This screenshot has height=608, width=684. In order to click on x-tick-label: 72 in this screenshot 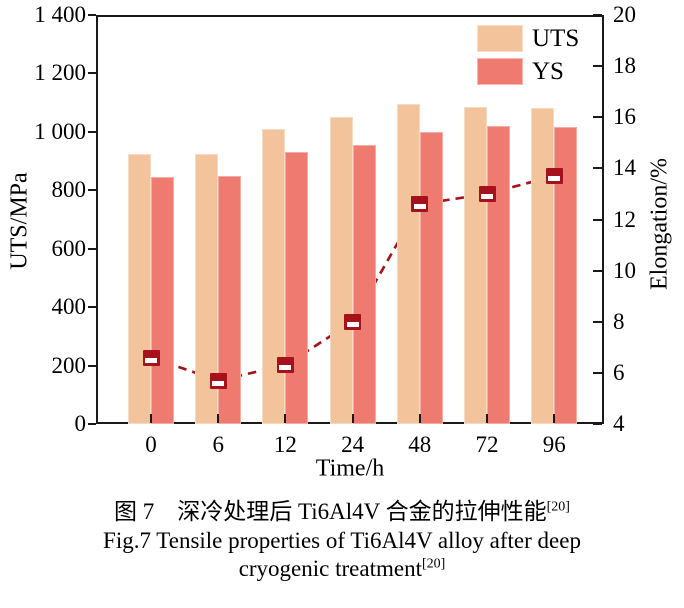, I will do `click(487, 444)`.